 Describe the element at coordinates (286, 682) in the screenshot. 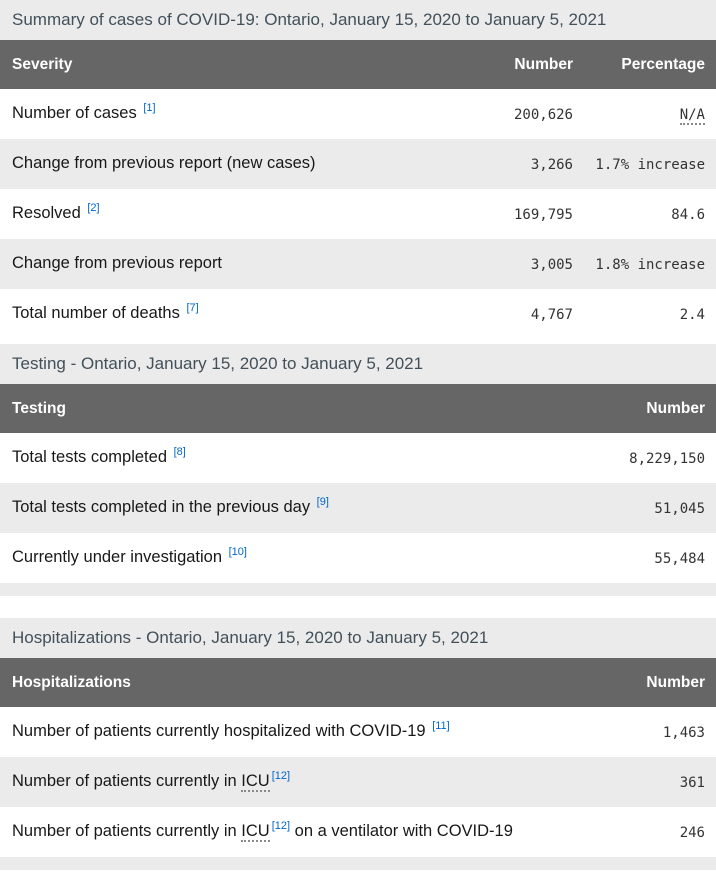

I see `column-header-hospitalizations: Hospitalizations` at that location.